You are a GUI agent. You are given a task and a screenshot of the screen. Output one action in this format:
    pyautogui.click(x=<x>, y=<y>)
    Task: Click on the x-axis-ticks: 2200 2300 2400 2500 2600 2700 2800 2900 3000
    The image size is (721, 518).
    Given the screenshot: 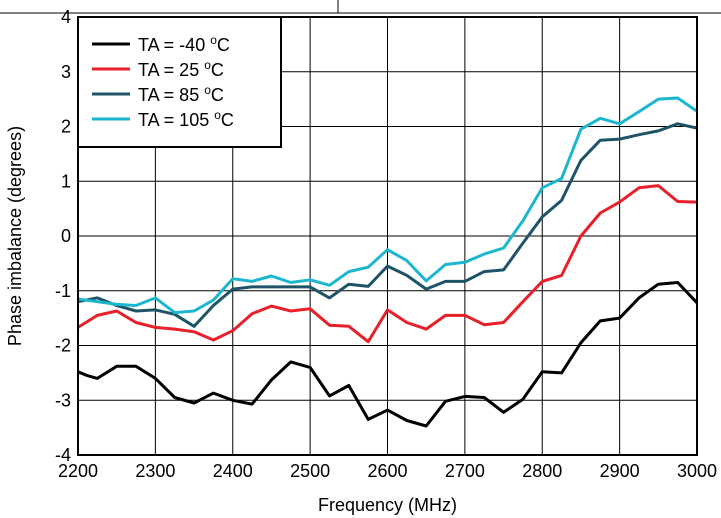 What is the action you would take?
    pyautogui.click(x=387, y=471)
    